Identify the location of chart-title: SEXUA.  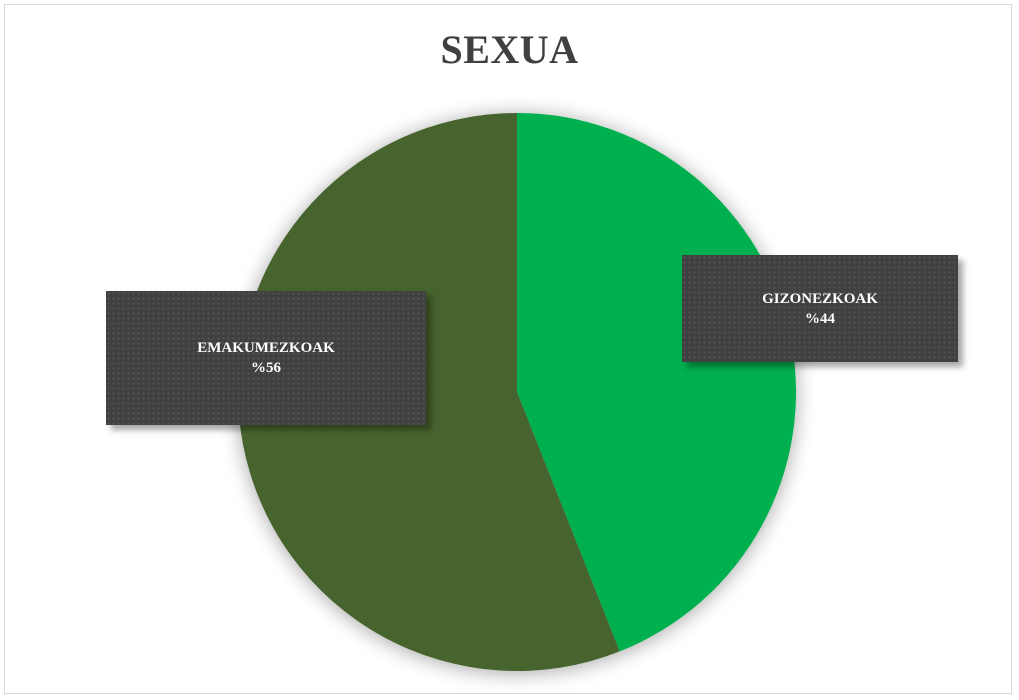
(509, 49).